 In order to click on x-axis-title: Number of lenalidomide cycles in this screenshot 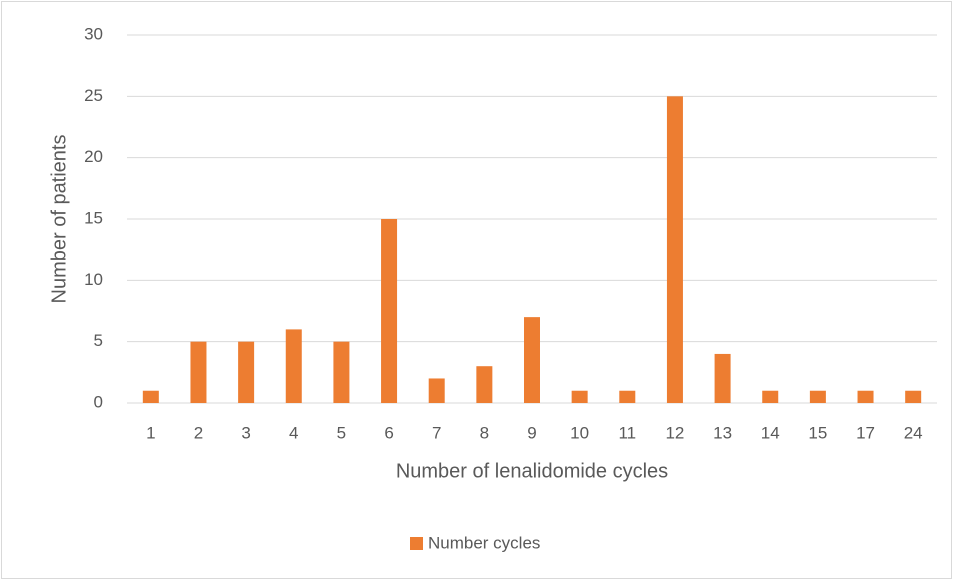, I will do `click(532, 471)`.